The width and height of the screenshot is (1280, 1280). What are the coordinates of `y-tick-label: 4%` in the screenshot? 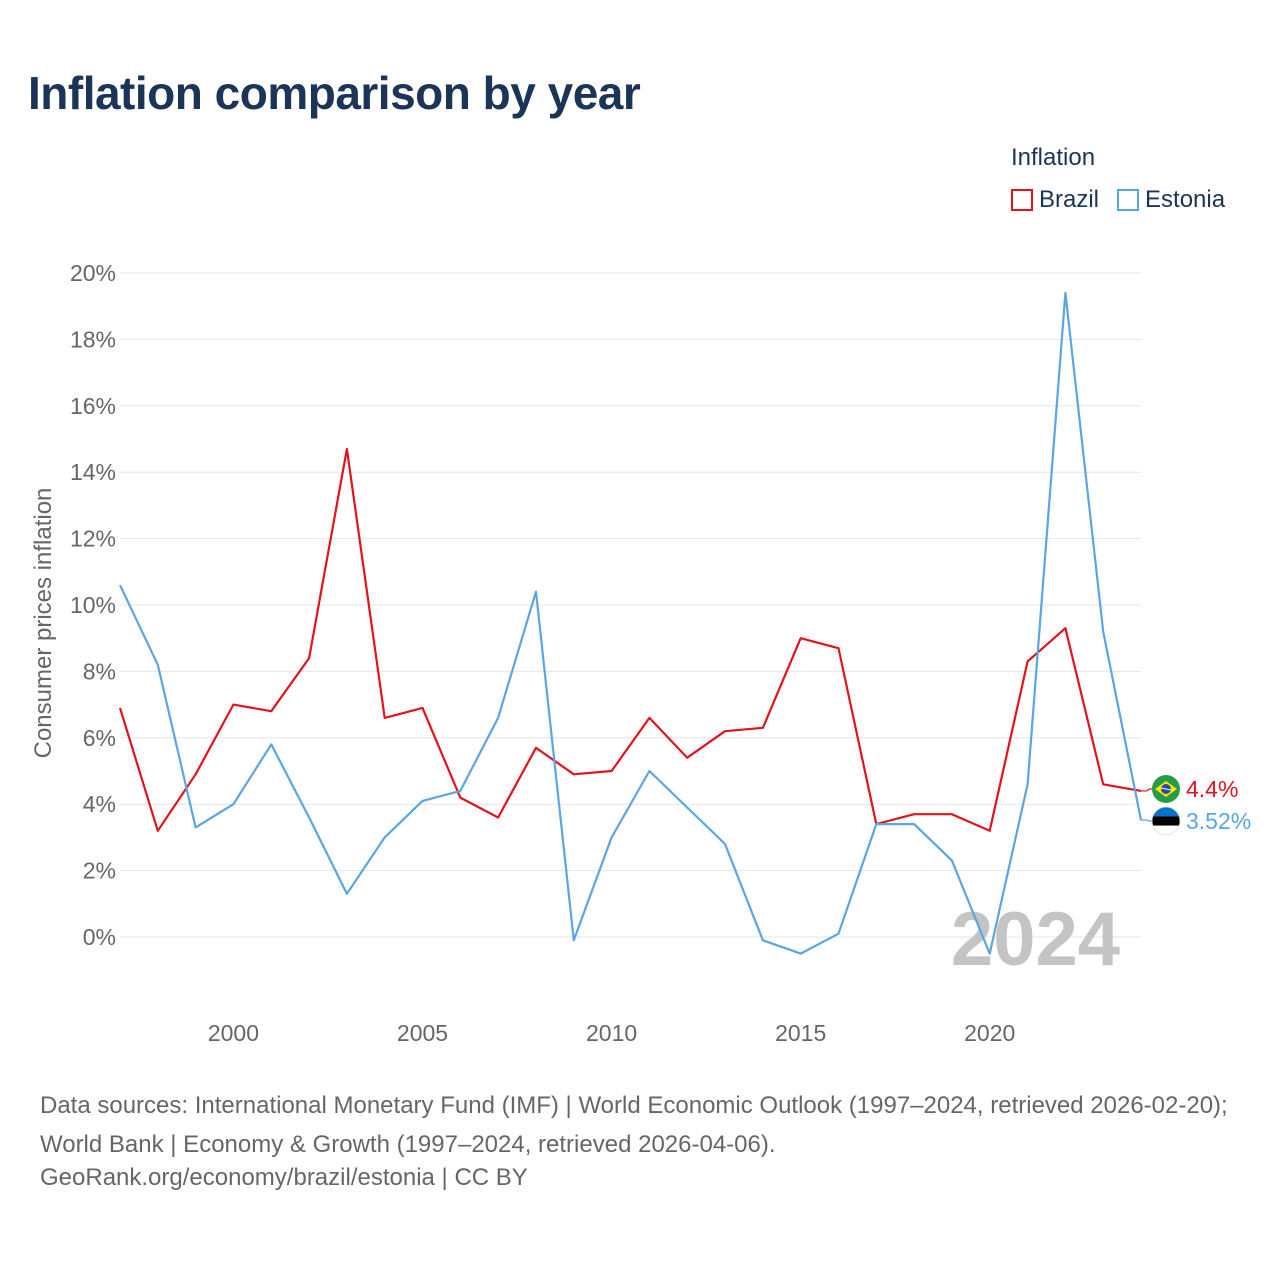 It's located at (99, 804).